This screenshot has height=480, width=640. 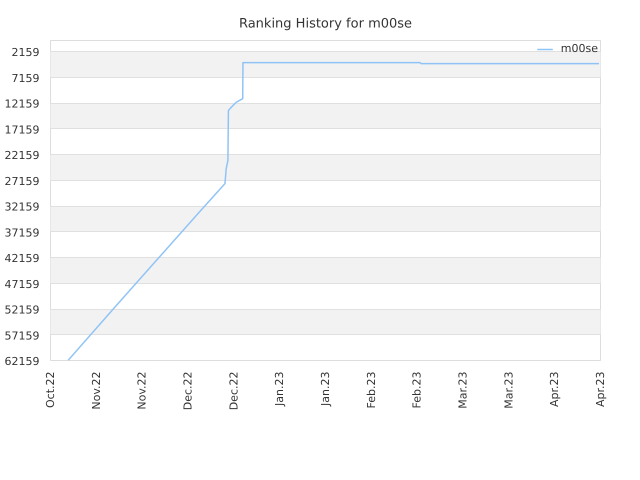 What do you see at coordinates (22, 310) in the screenshot?
I see `y-tick-label: 52159` at bounding box center [22, 310].